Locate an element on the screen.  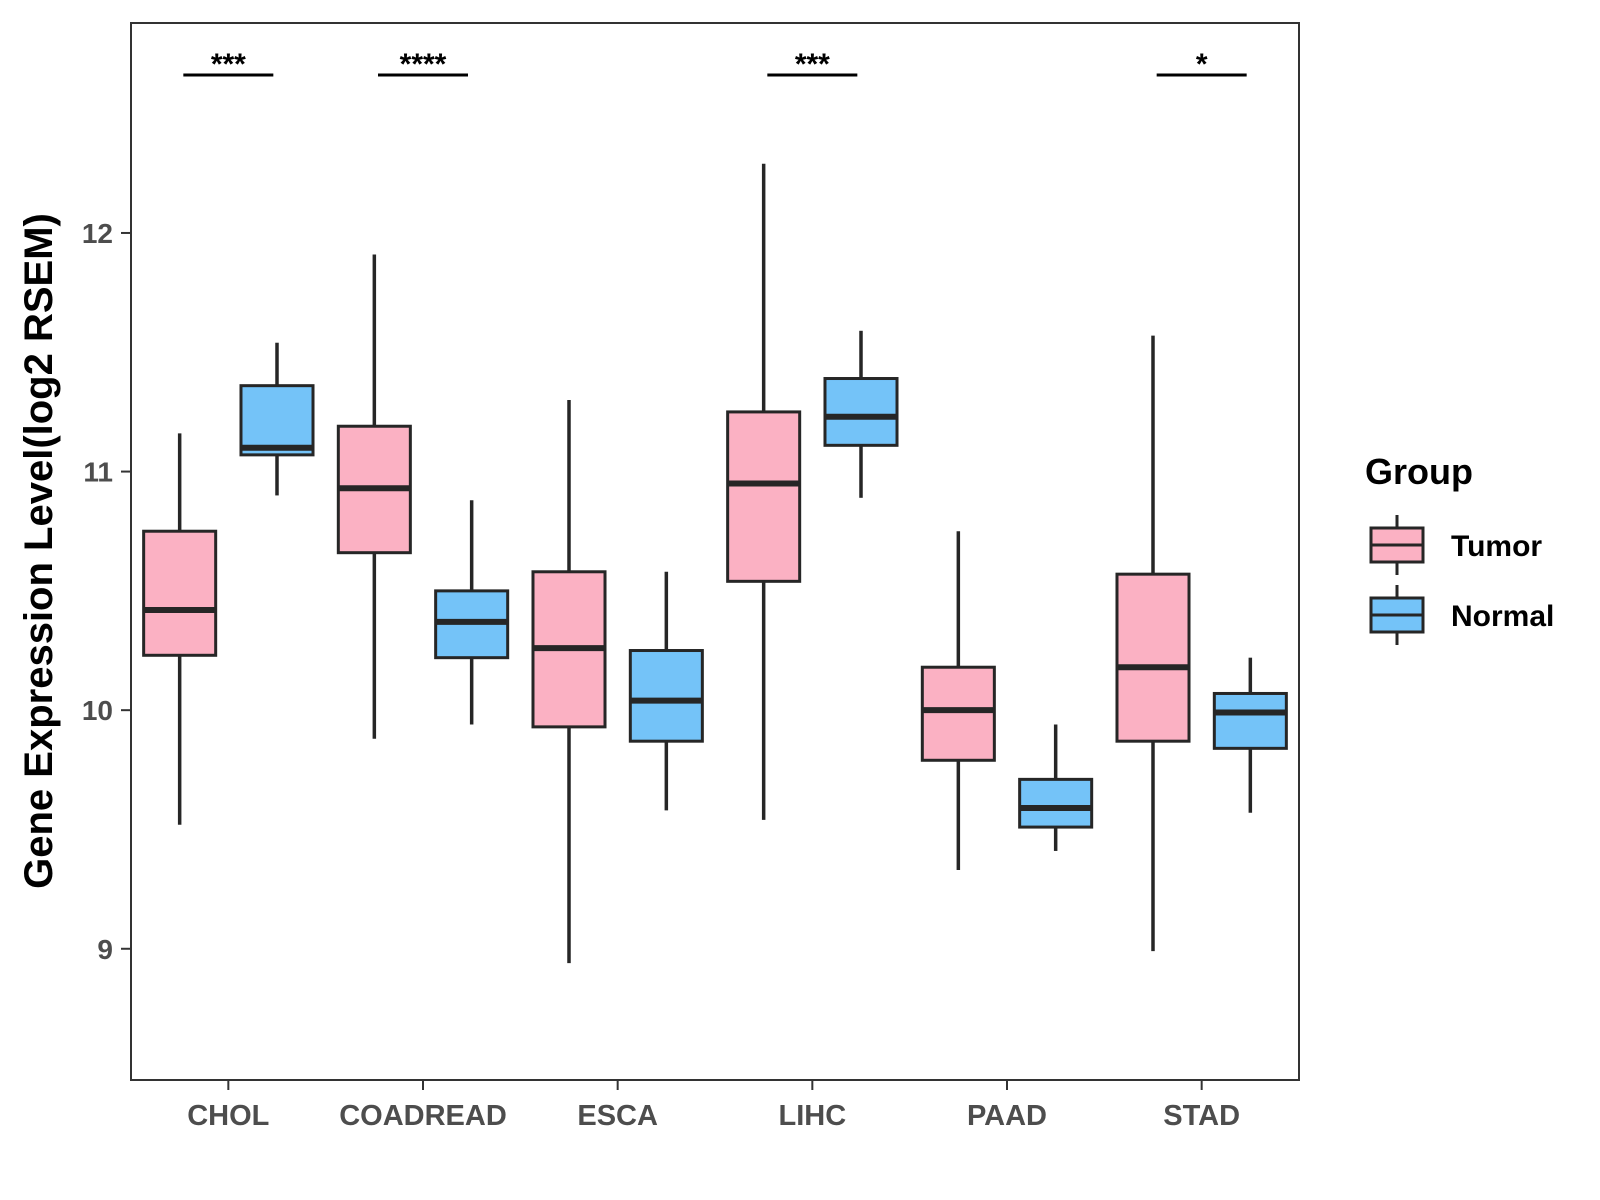
box-normal-lihc is located at coordinates (861, 414).